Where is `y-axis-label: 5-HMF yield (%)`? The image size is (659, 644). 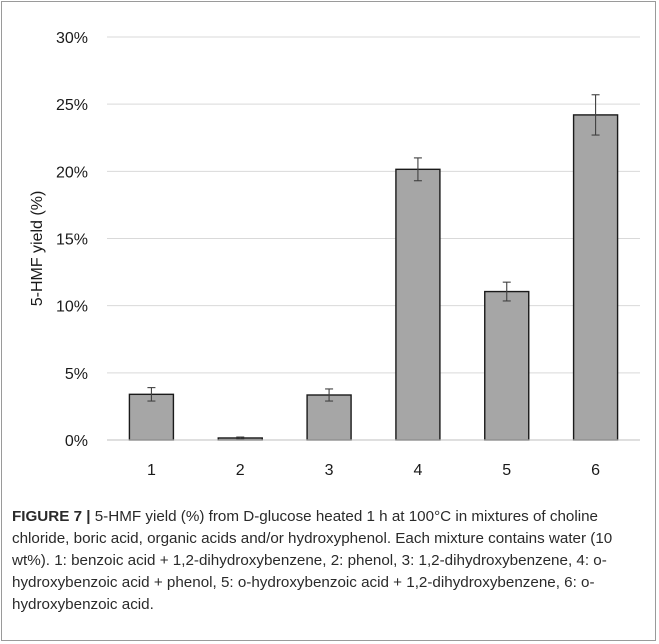 y-axis-label: 5-HMF yield (%) is located at coordinates (37, 249).